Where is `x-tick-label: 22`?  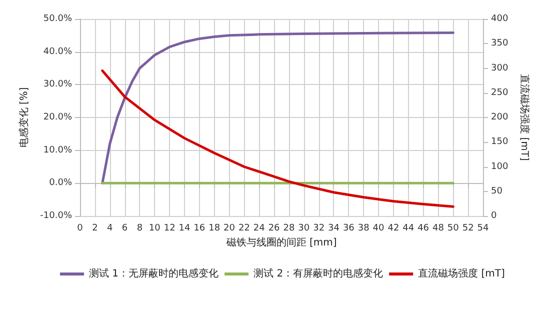 x-tick-label: 22 is located at coordinates (244, 229).